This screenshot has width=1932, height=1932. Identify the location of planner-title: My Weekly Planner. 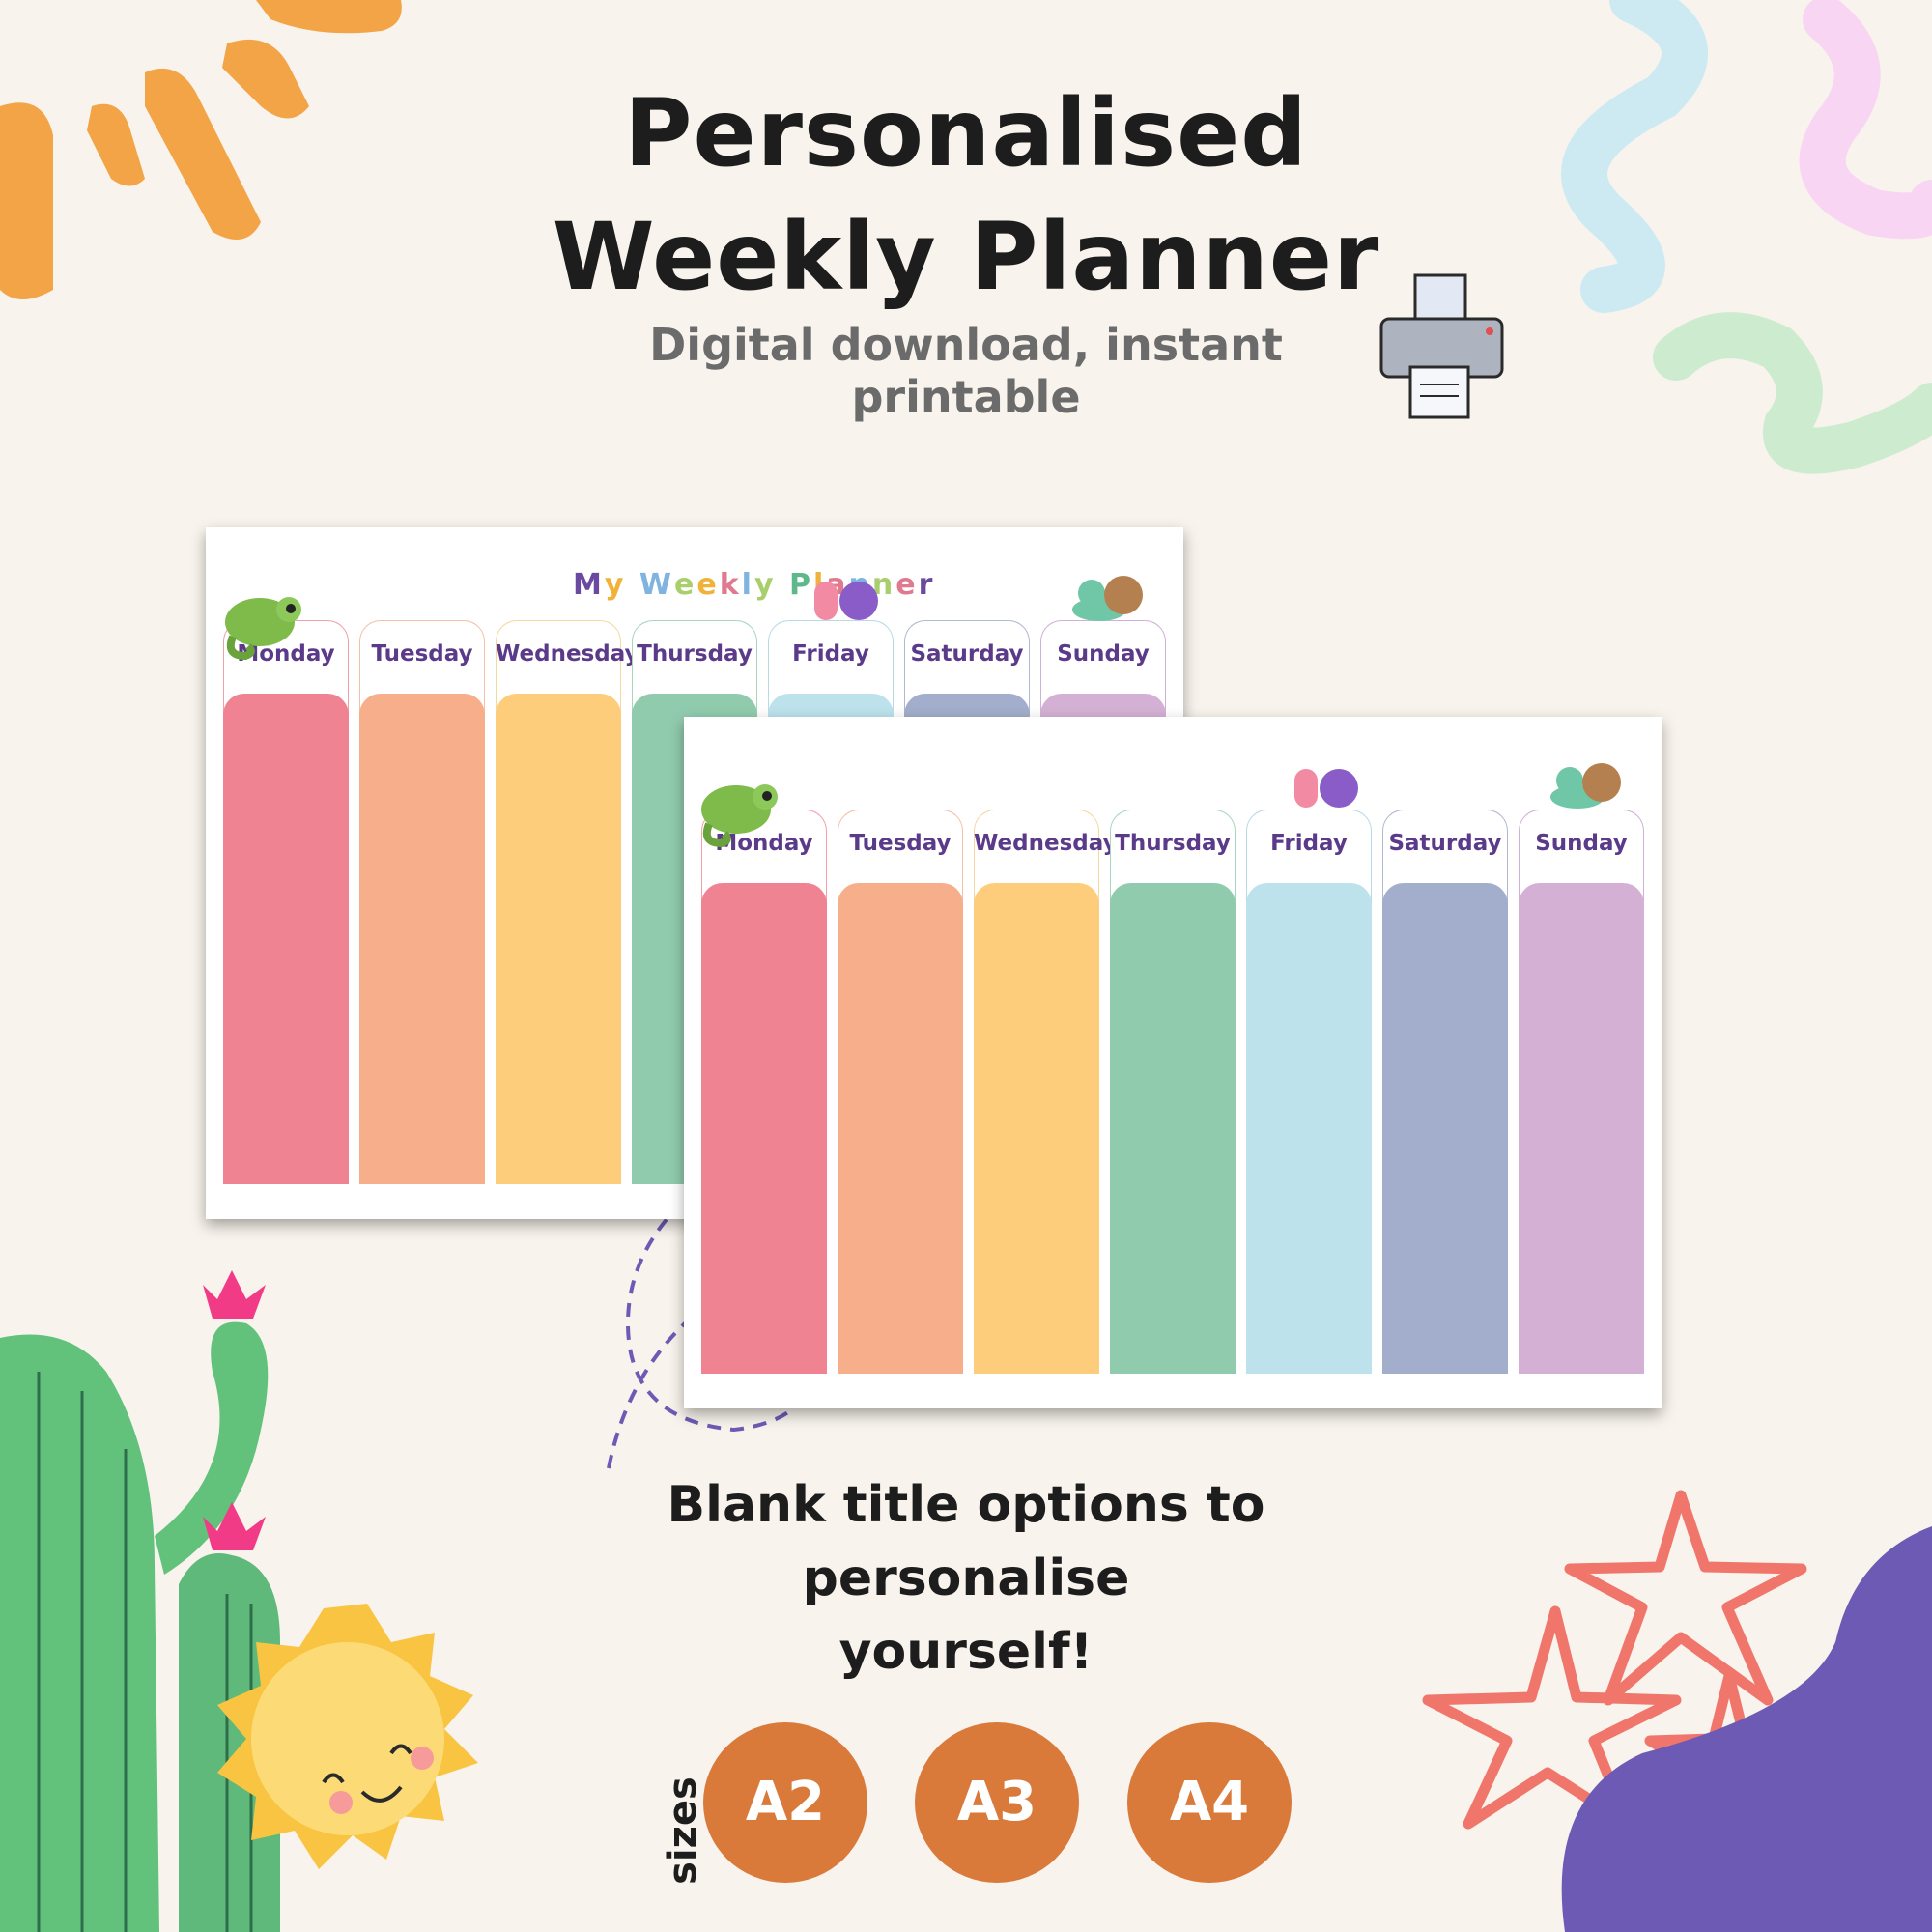
(754, 585).